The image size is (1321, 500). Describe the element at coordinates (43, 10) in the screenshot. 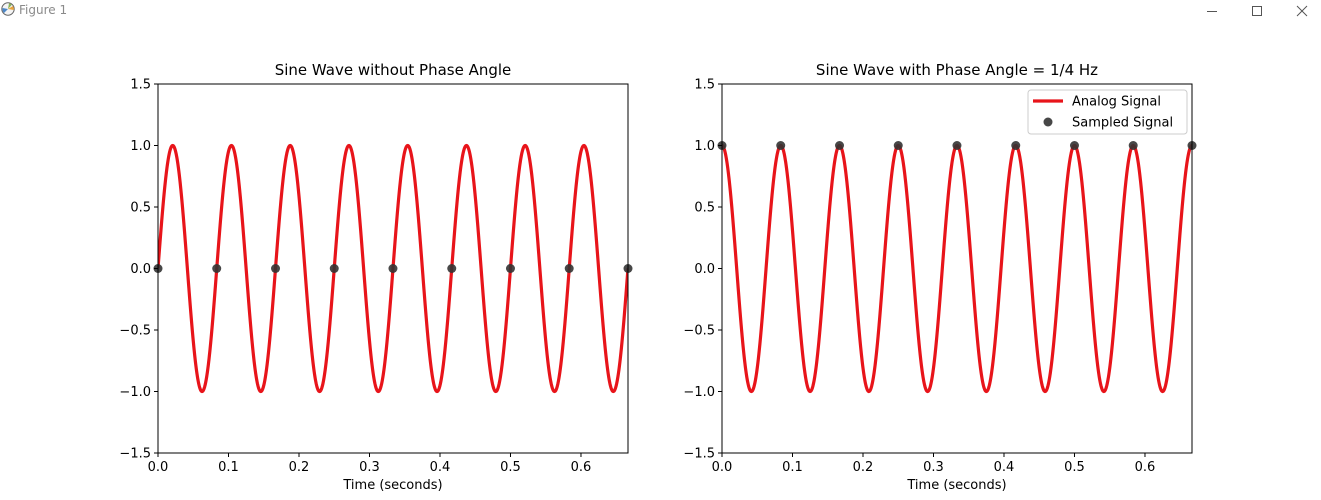

I see `window-title: Figure 1` at that location.